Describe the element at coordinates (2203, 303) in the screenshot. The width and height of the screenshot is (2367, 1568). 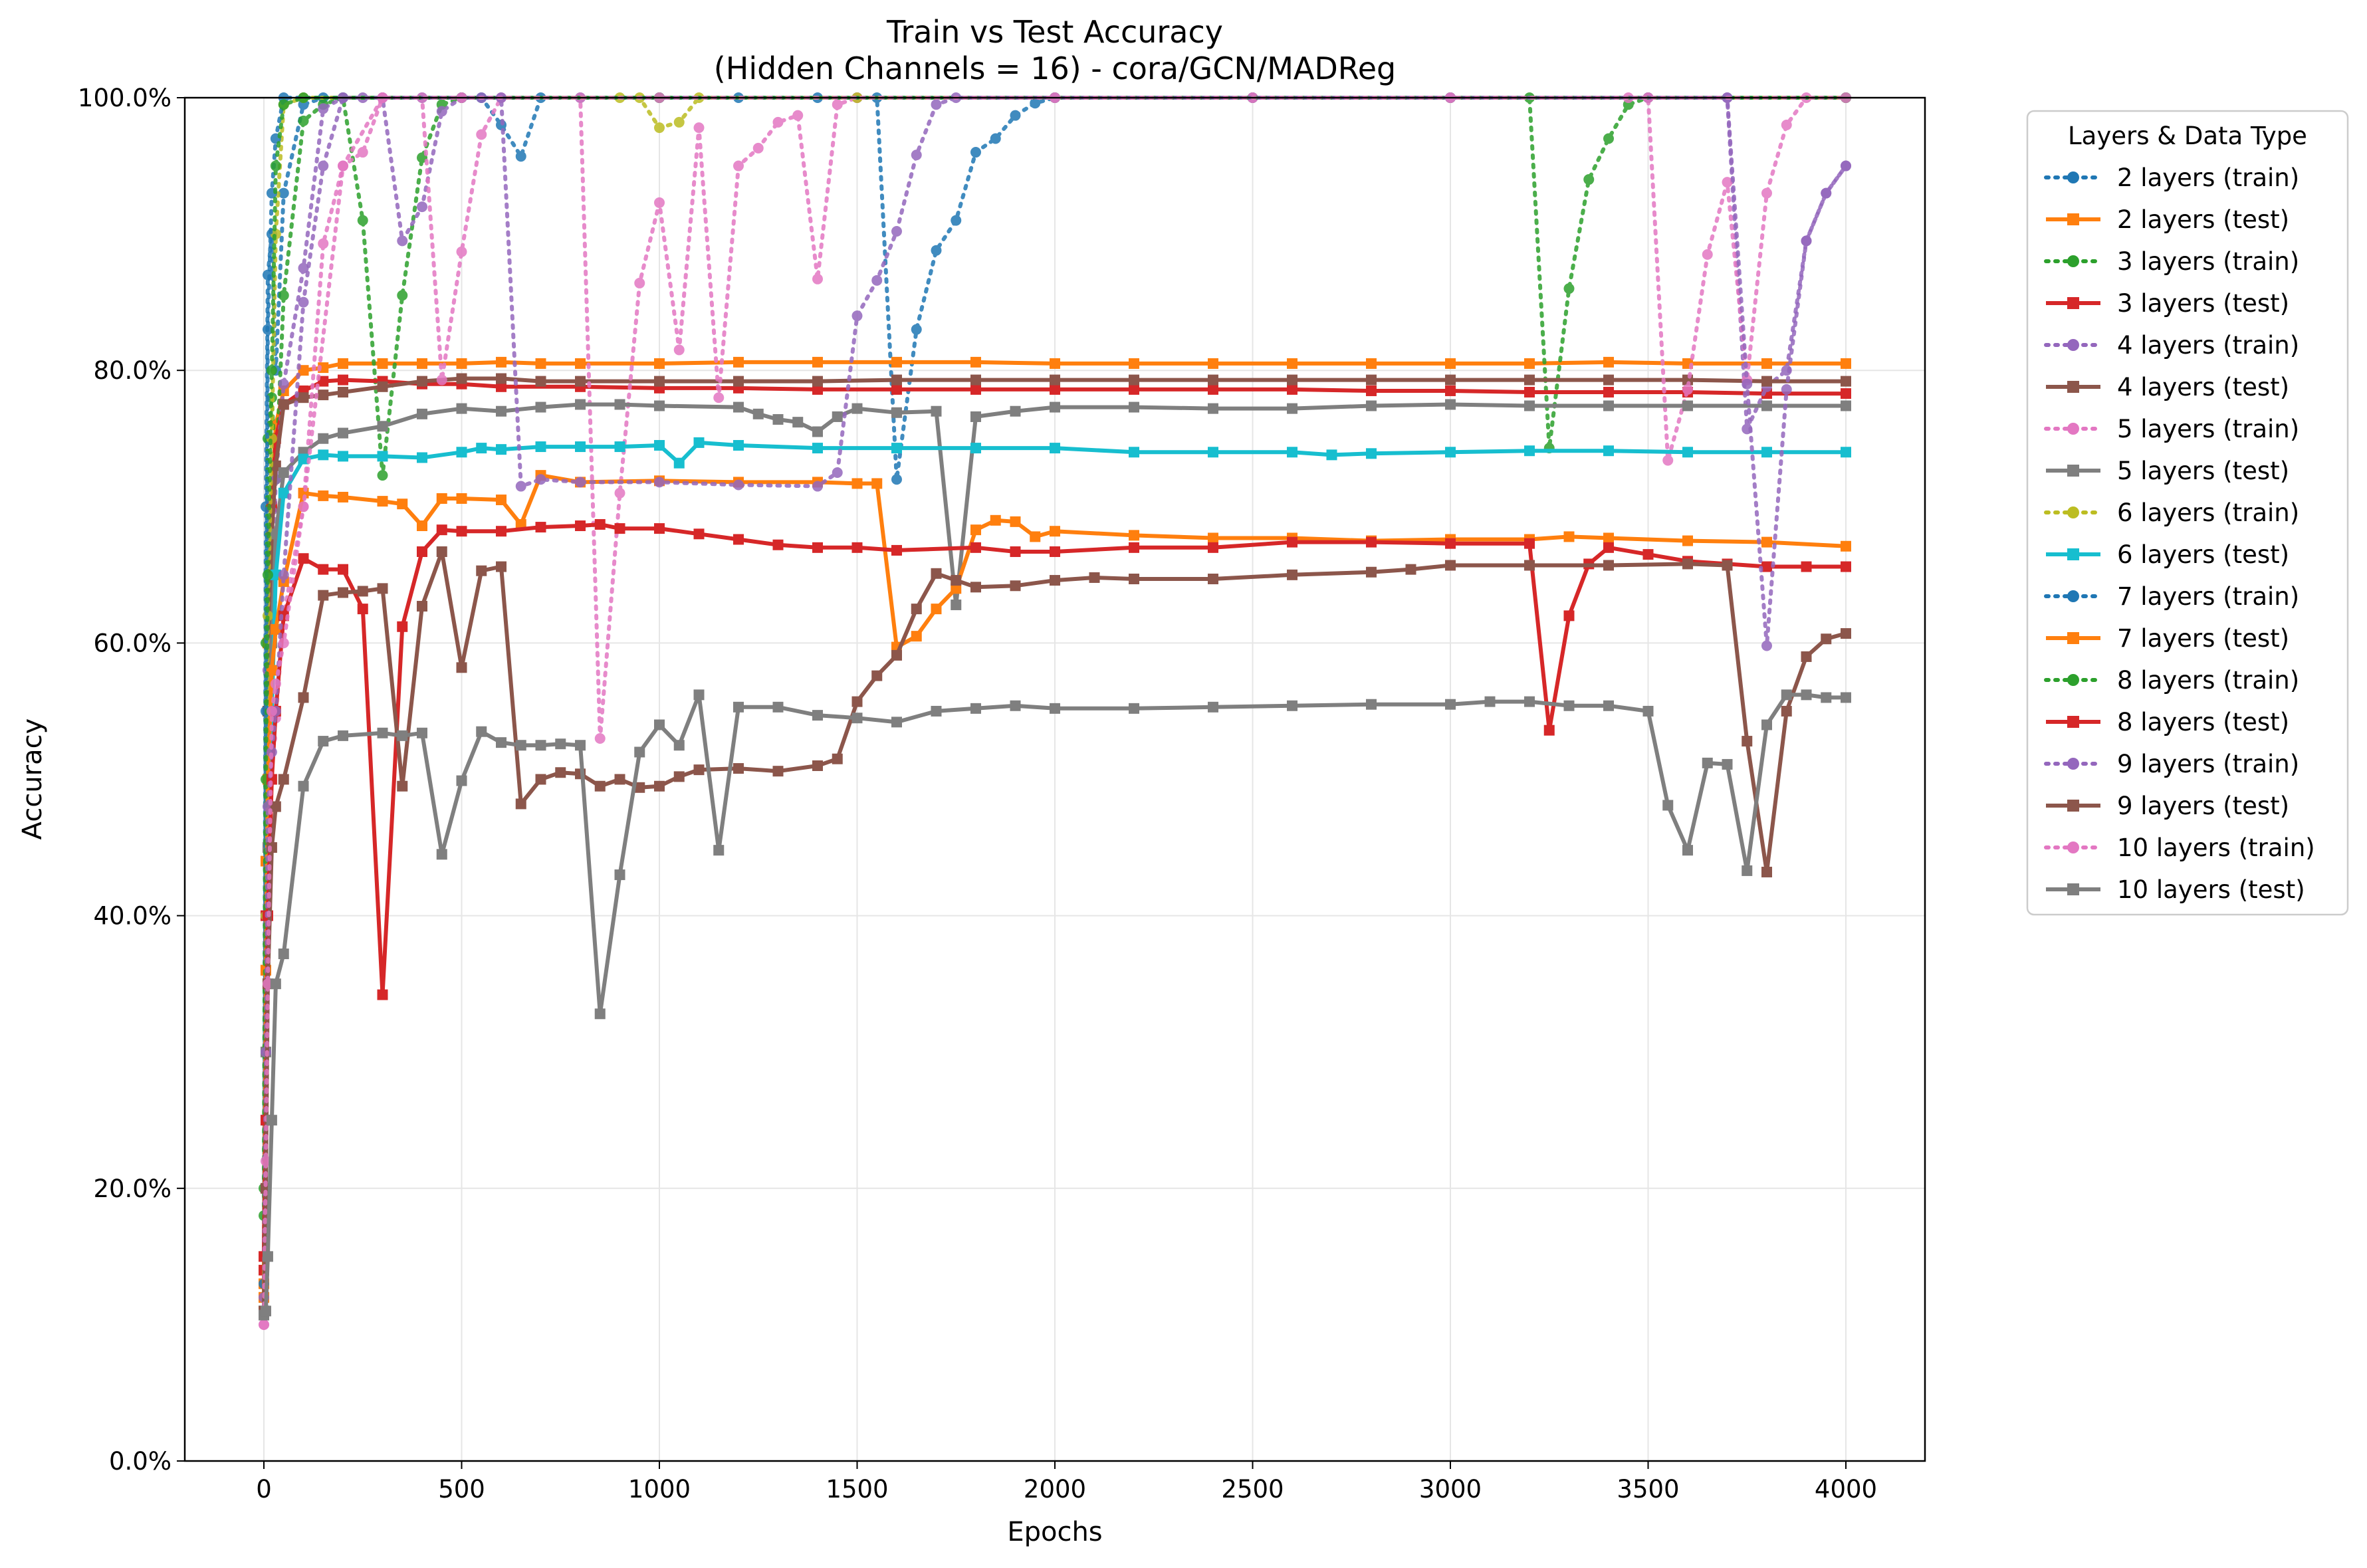
I see `legend-label: 3 layers (test)` at that location.